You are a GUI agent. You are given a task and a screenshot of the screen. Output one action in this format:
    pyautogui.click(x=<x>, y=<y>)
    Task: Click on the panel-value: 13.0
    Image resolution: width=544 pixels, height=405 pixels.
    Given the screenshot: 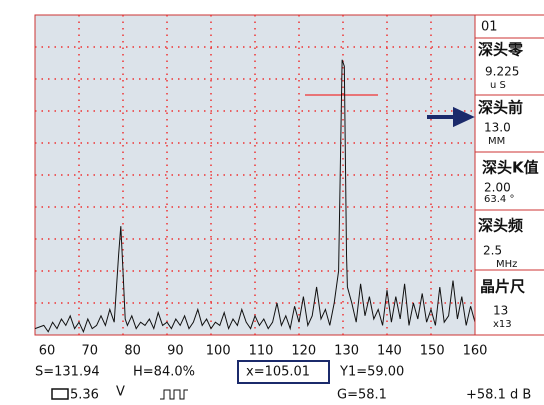 What is the action you would take?
    pyautogui.click(x=497, y=128)
    